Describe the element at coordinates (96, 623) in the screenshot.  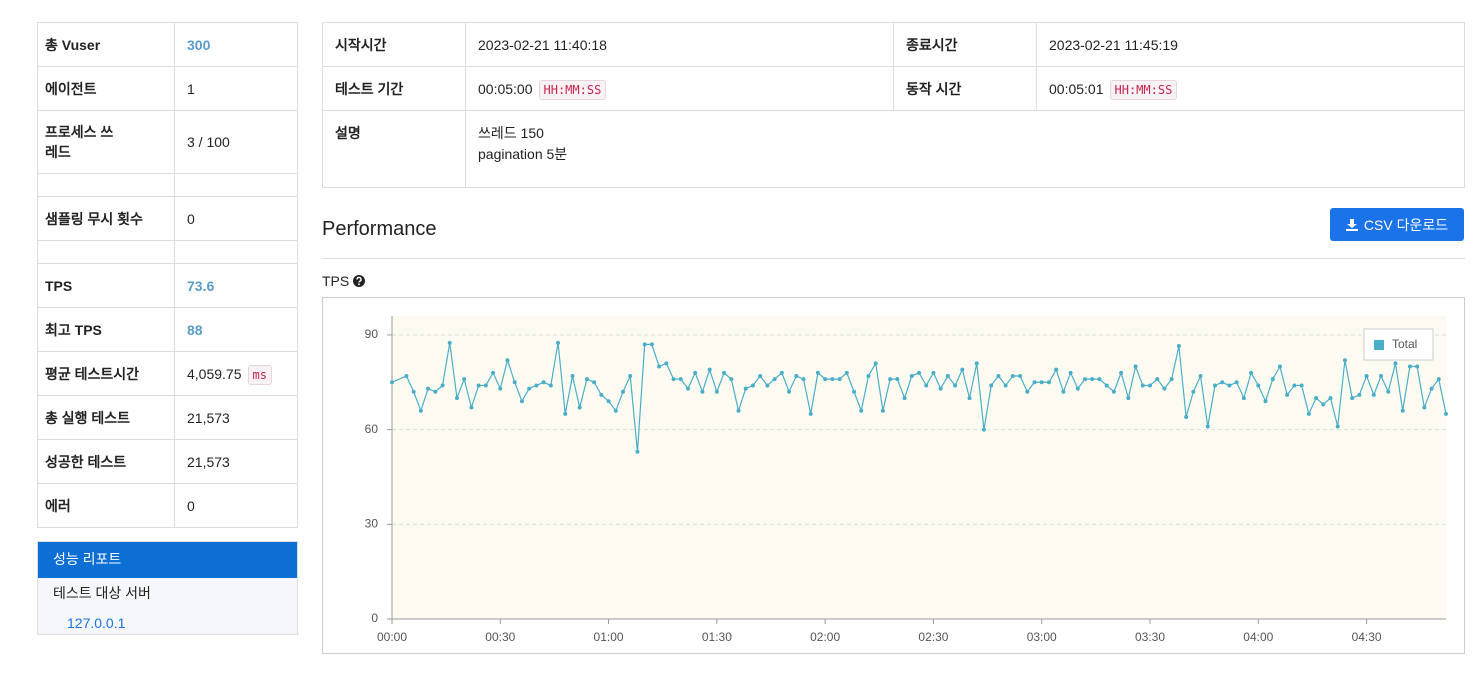
I see `nav-link: 127.0.0.1` at that location.